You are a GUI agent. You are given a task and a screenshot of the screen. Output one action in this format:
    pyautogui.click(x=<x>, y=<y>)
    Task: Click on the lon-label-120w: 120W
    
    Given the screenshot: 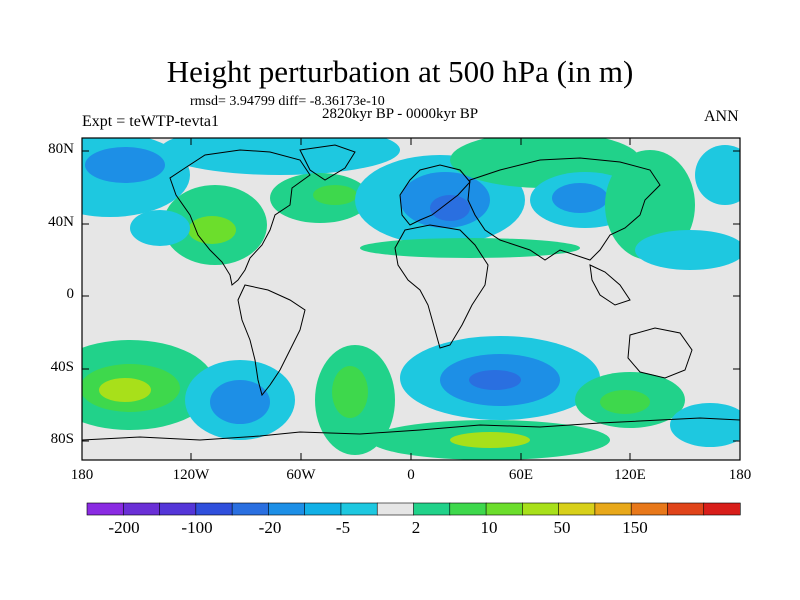 What is the action you would take?
    pyautogui.click(x=191, y=475)
    